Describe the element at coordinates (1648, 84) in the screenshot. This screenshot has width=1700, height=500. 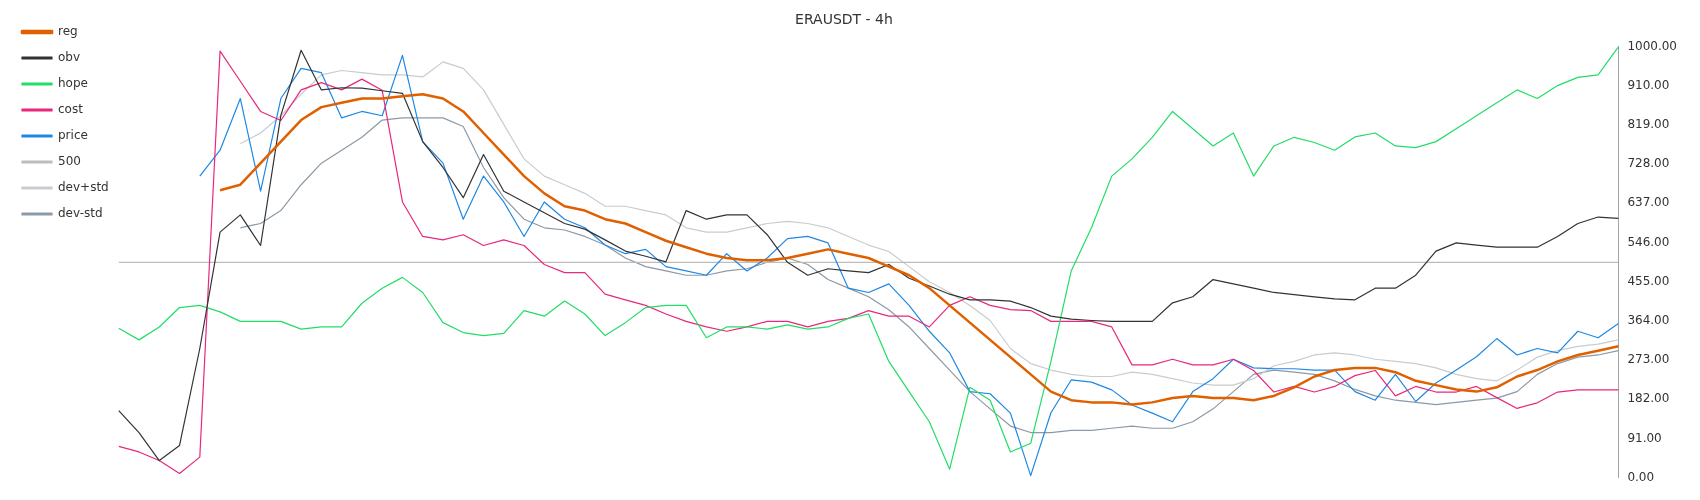
I see `y-tick-label: 910.00` at that location.